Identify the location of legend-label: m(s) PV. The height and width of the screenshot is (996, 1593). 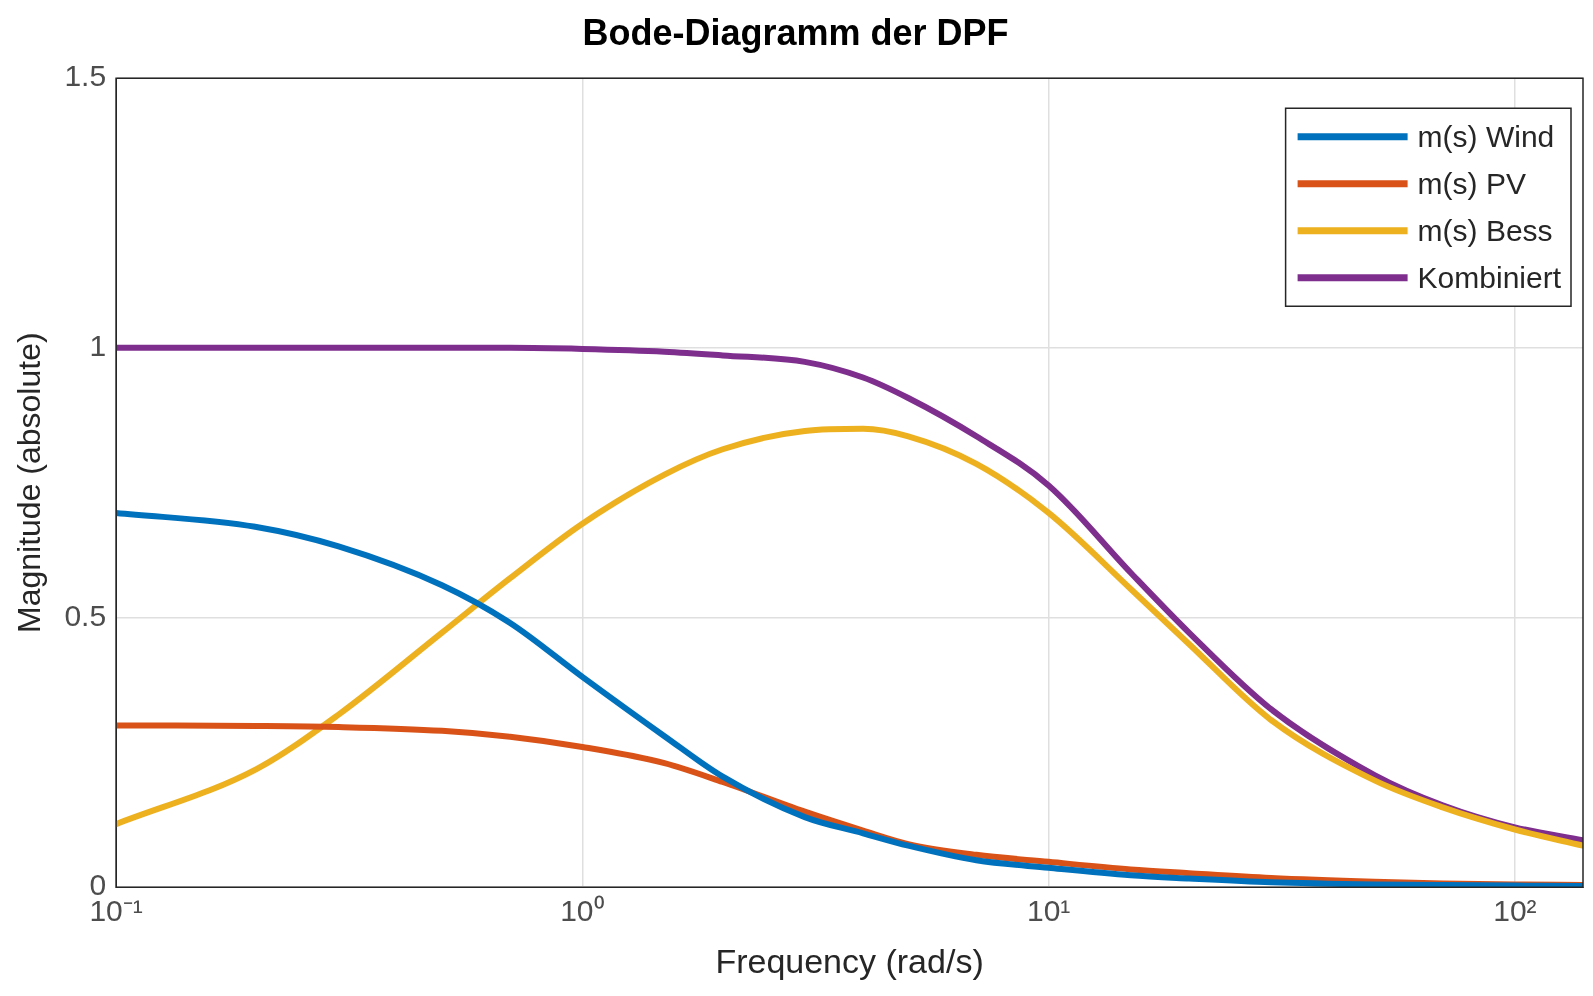
(1471, 183).